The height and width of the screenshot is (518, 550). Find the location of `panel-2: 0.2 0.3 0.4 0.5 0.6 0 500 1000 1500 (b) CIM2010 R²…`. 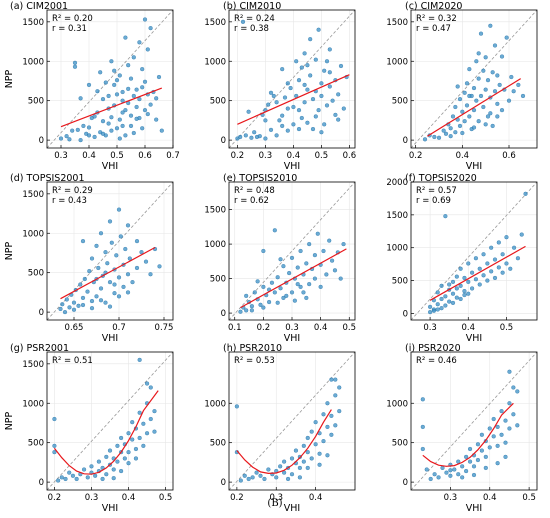

panel-2: 0.2 0.3 0.4 0.5 0.6 0 500 1000 1500 (b) CIM2010 R²… is located at coordinates (280, 86).